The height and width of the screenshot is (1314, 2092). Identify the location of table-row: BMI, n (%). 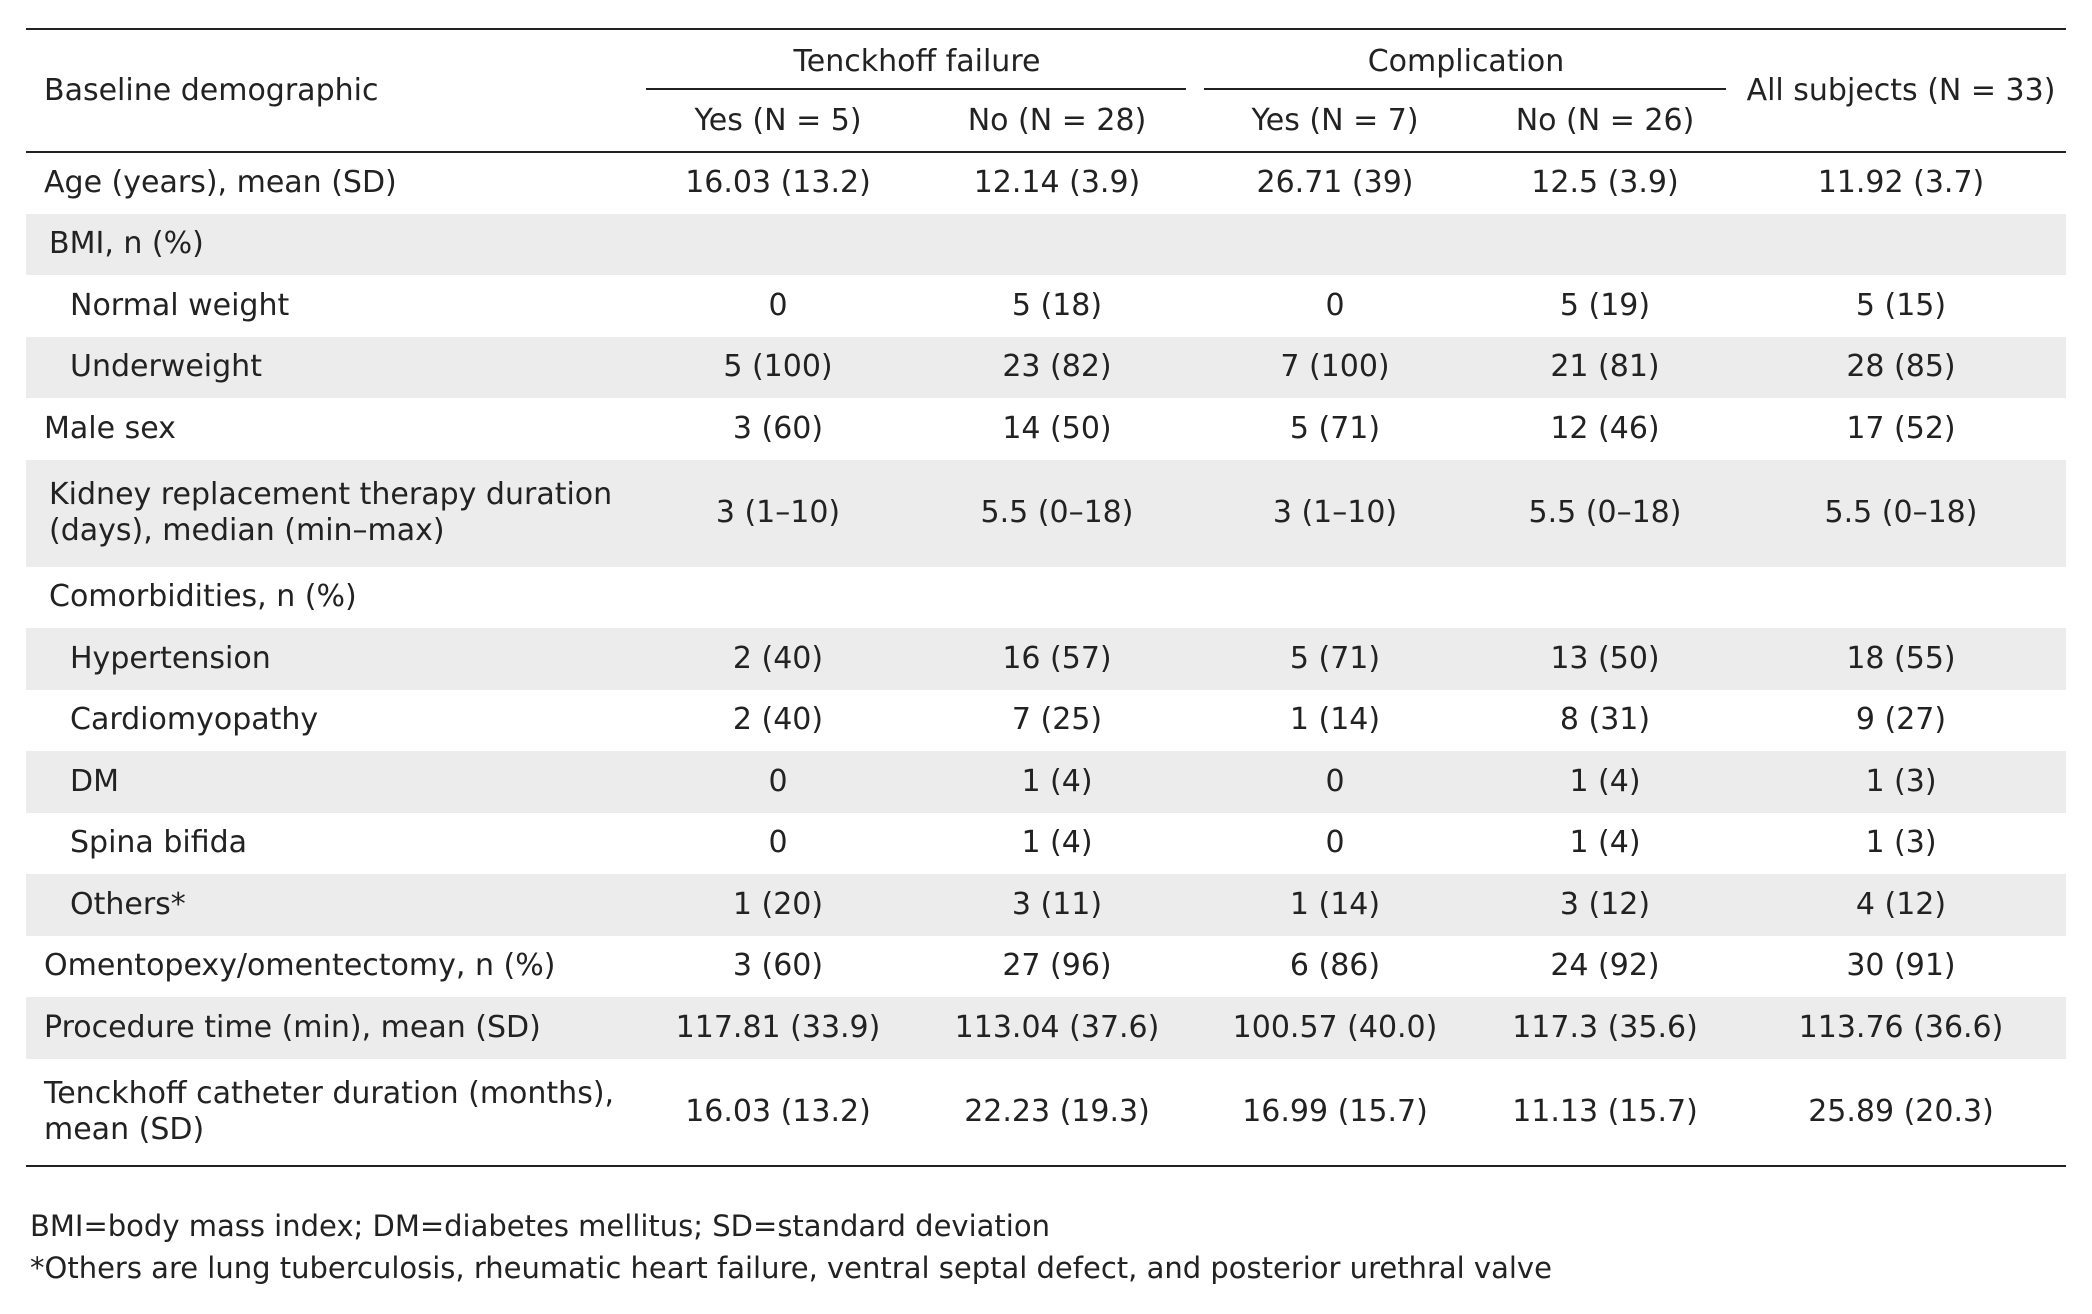
(1046, 244).